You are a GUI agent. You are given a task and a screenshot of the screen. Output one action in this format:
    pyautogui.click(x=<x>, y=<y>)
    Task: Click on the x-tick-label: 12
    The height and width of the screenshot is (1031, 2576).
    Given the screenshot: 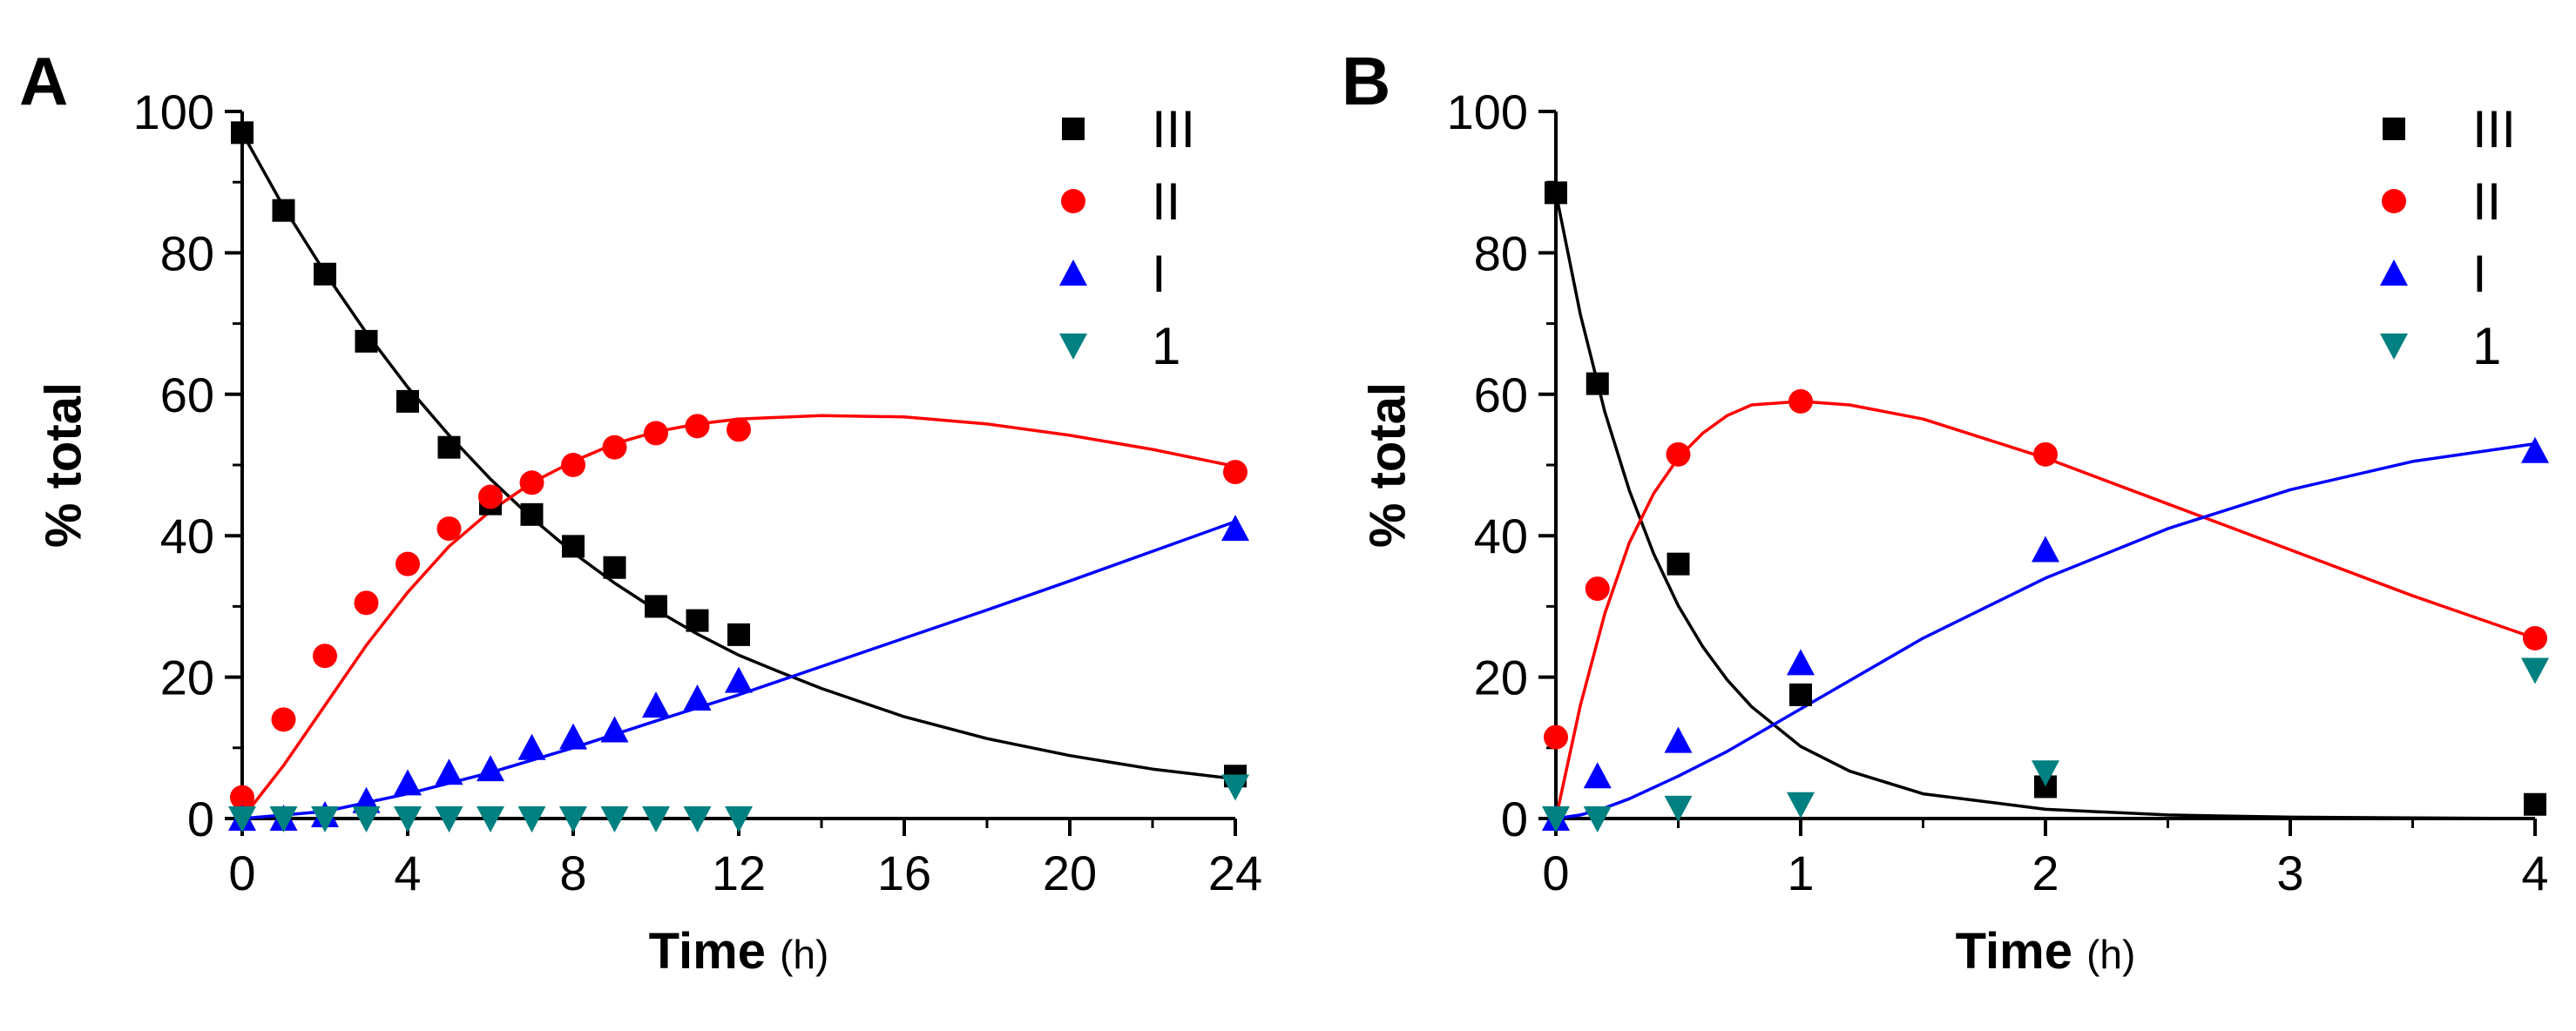 What is the action you would take?
    pyautogui.click(x=739, y=873)
    